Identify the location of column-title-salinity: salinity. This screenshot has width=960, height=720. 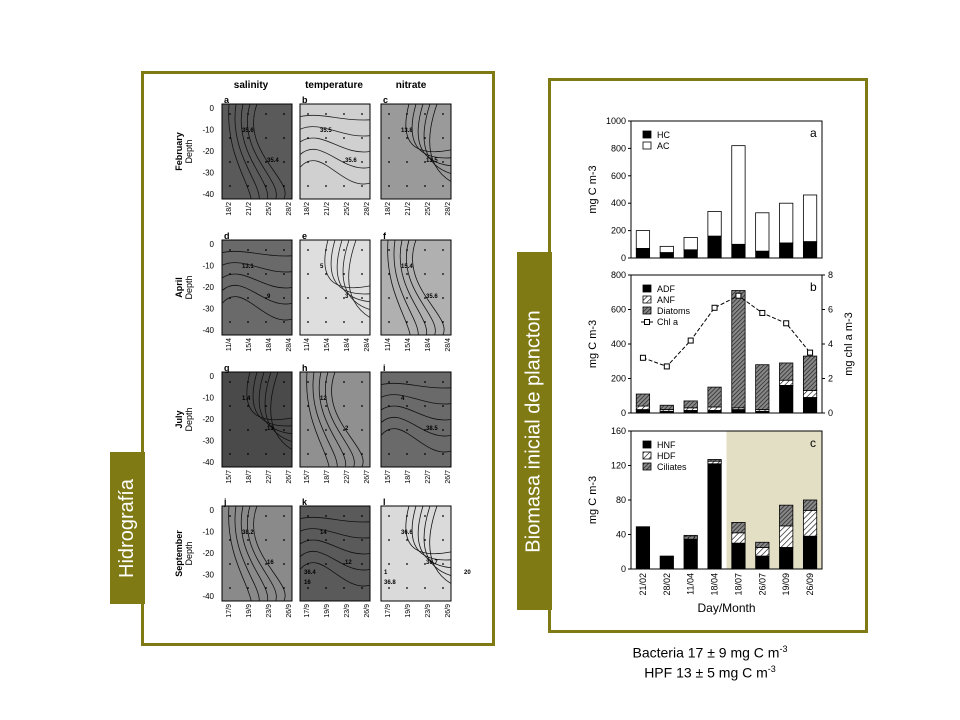
(251, 85).